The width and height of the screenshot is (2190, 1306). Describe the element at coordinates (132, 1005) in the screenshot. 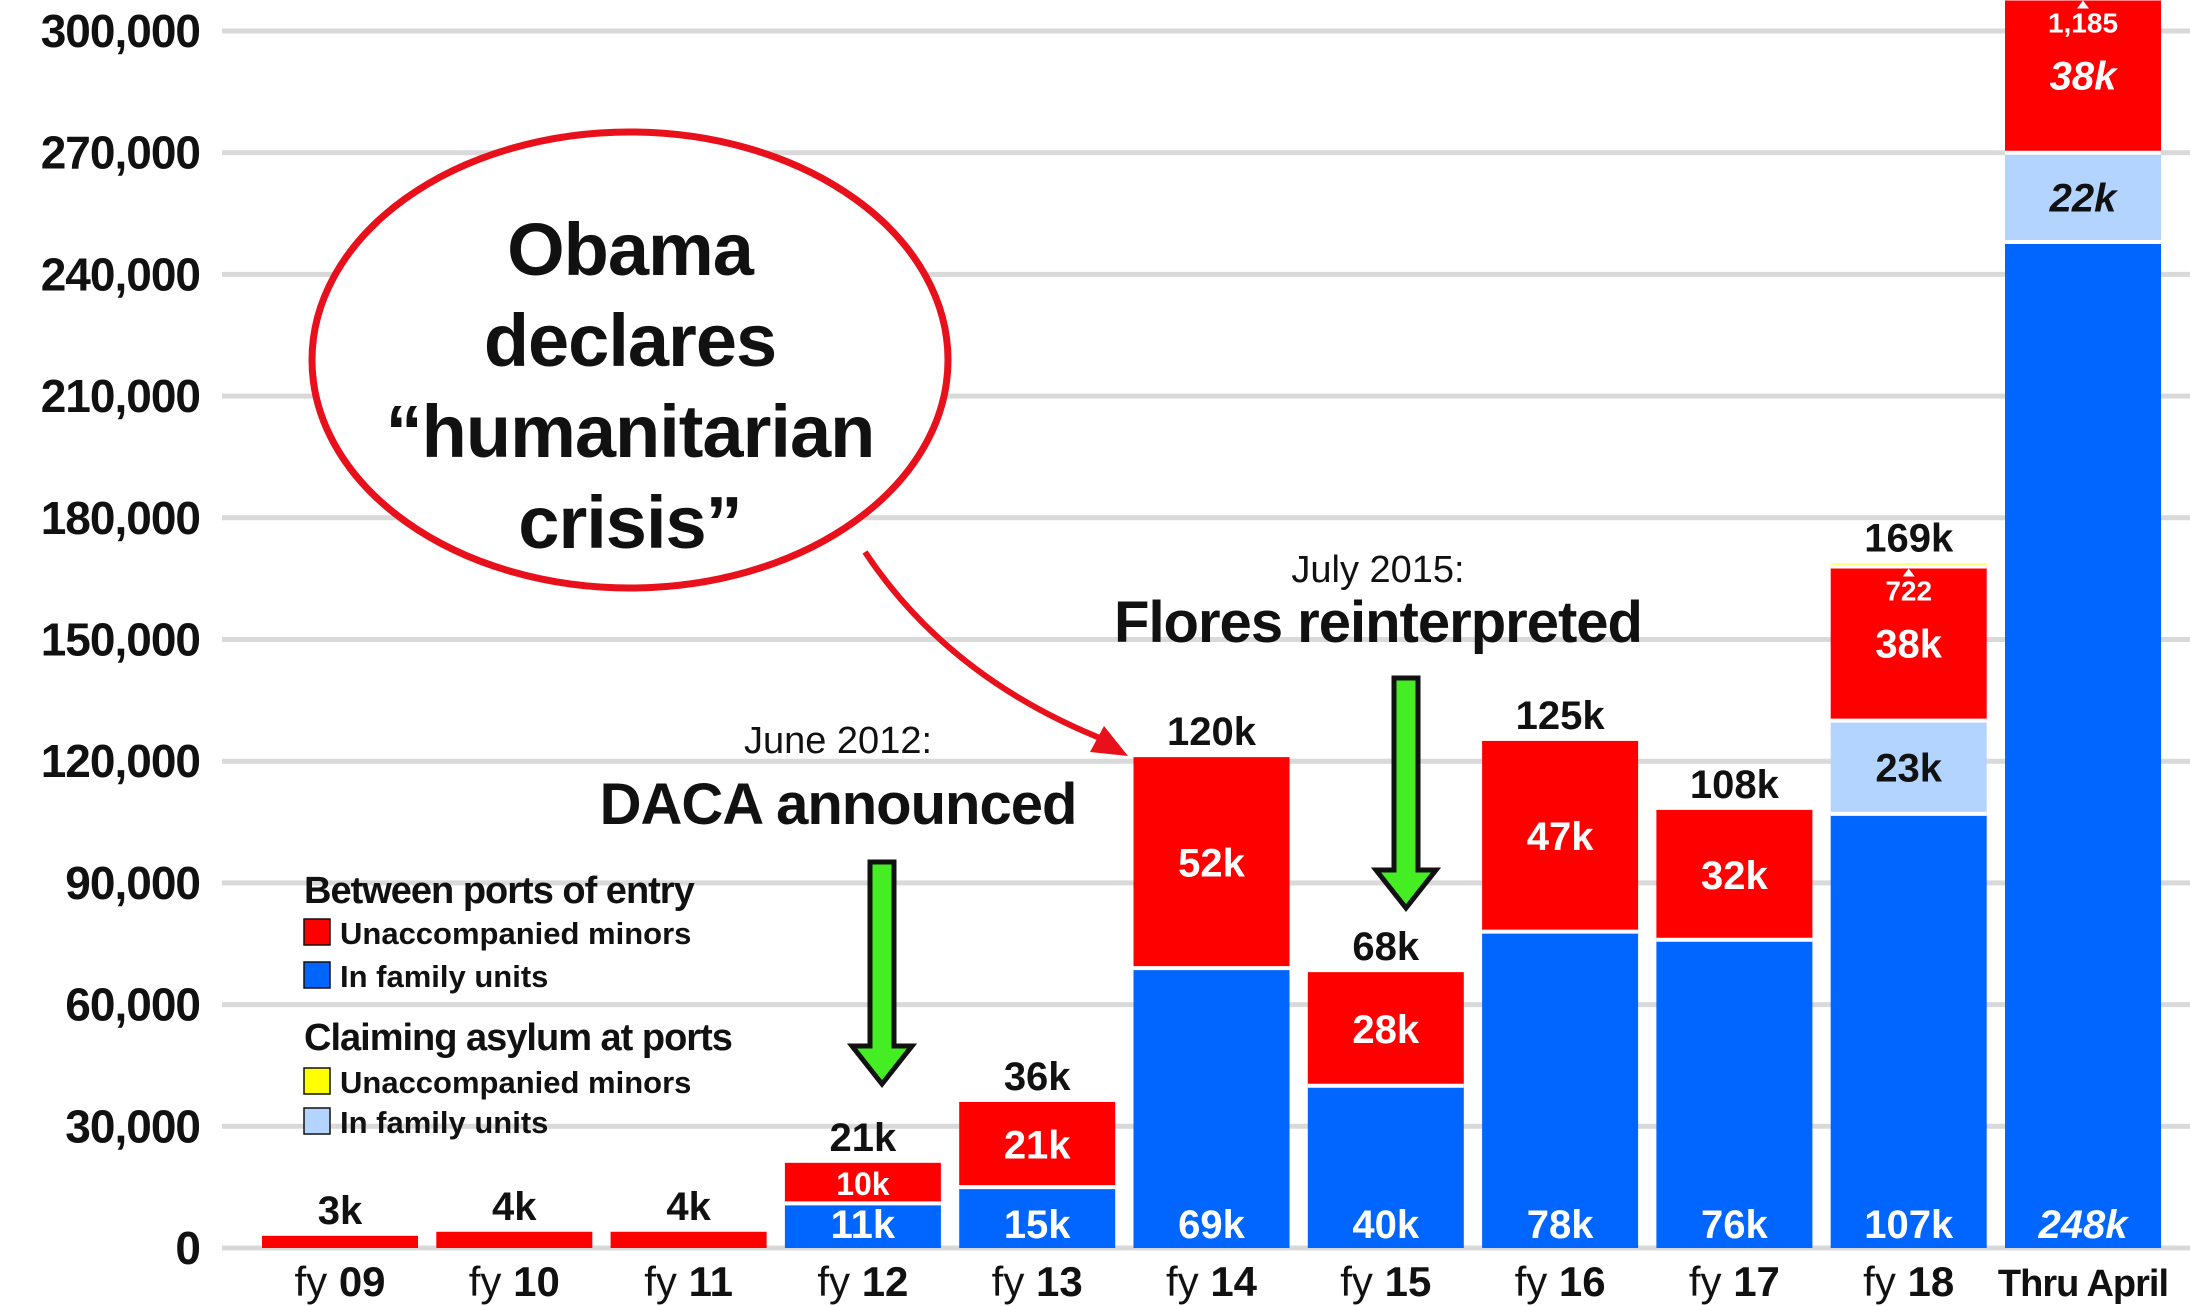

I see `y-tick-label: 60,000` at that location.